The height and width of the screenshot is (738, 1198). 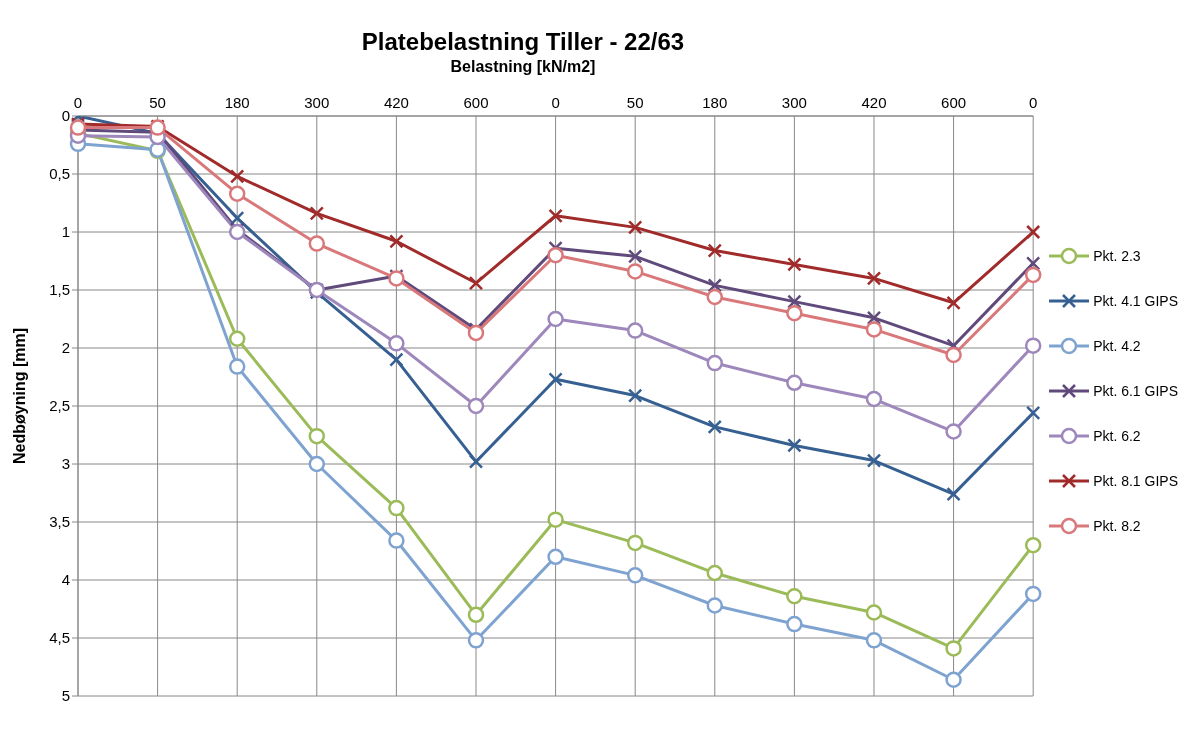 I want to click on y-tick-label: 4, so click(x=65, y=580).